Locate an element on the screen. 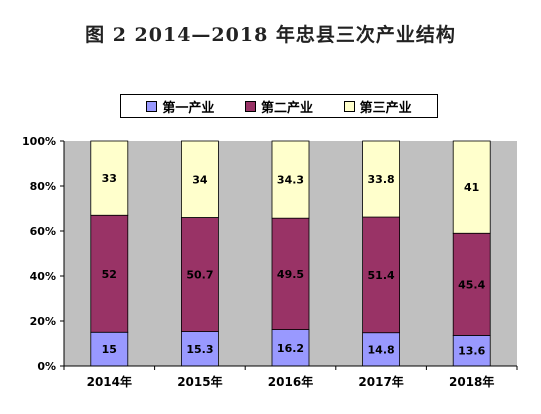 This screenshot has height=414, width=541. legend-item-tertiary: 第三产业 is located at coordinates (377, 106).